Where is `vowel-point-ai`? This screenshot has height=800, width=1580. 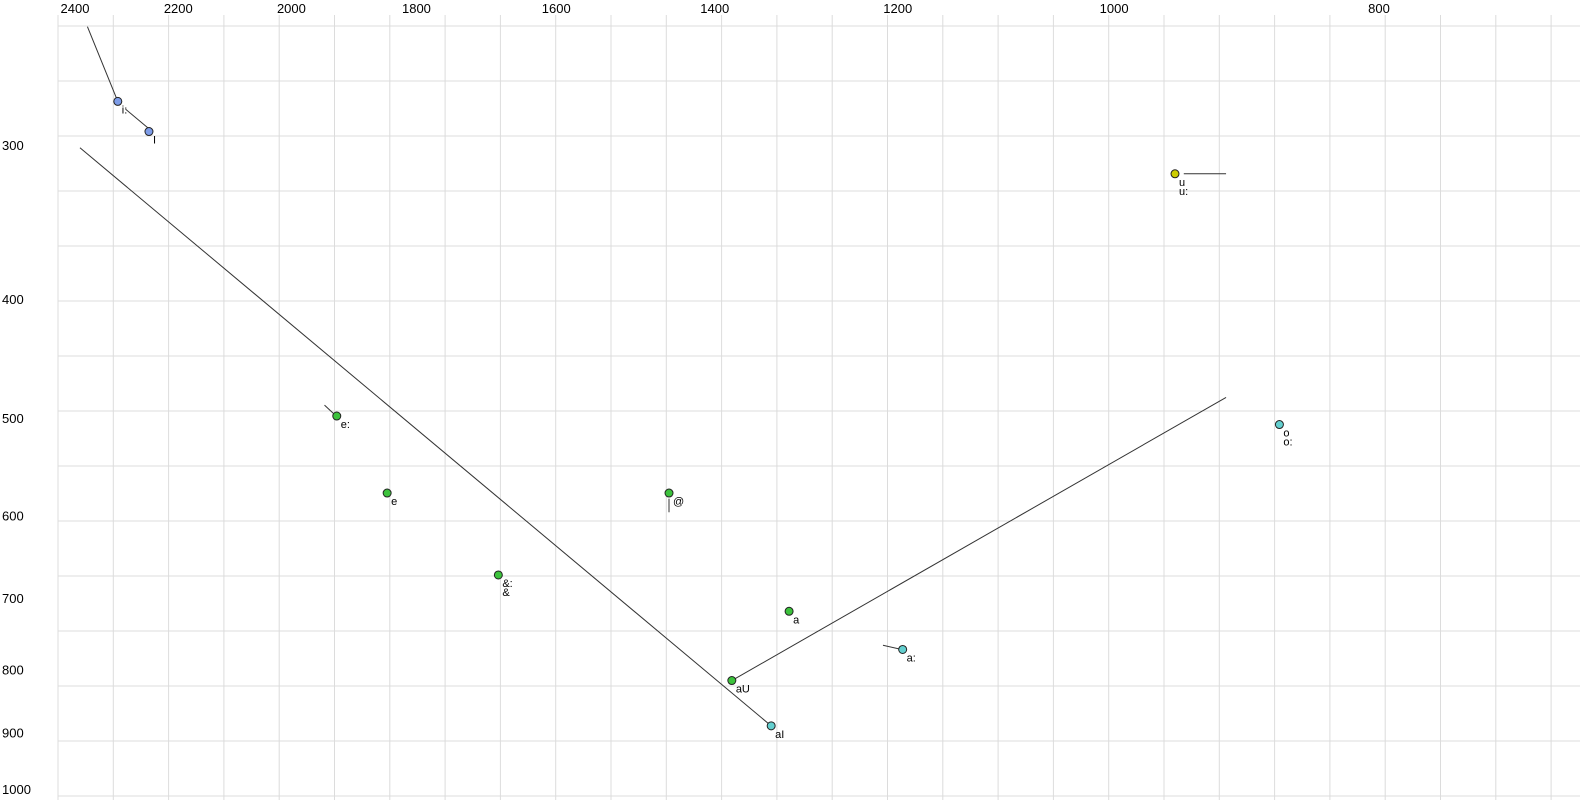
vowel-point-ai is located at coordinates (771, 726).